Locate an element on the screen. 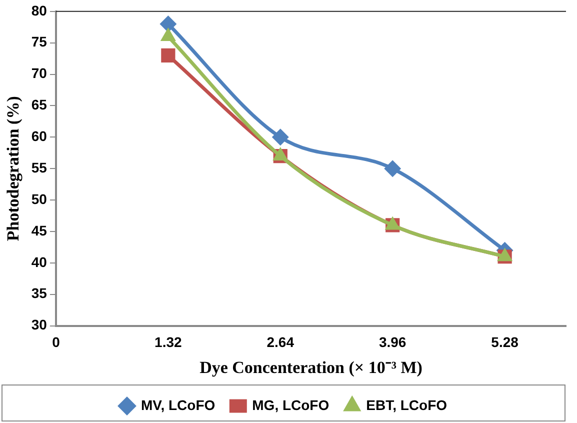 The width and height of the screenshot is (577, 423). y-tick-label: 75 is located at coordinates (39, 42).